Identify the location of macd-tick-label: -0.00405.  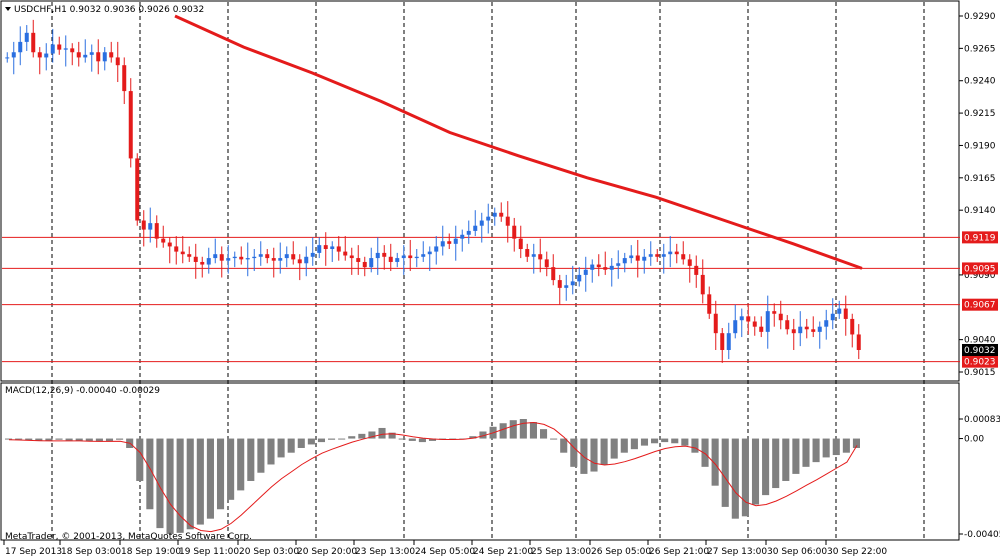
(982, 535).